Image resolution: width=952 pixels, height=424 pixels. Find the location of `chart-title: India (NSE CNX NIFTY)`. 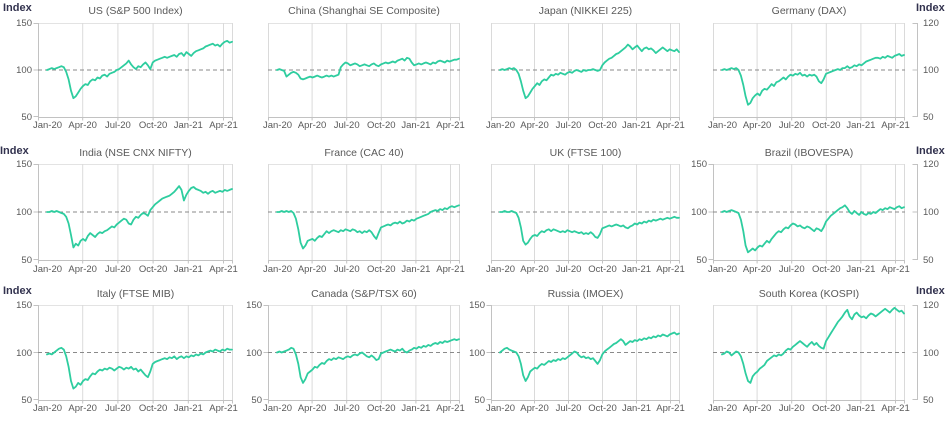

chart-title: India (NSE CNX NIFTY) is located at coordinates (135, 153).